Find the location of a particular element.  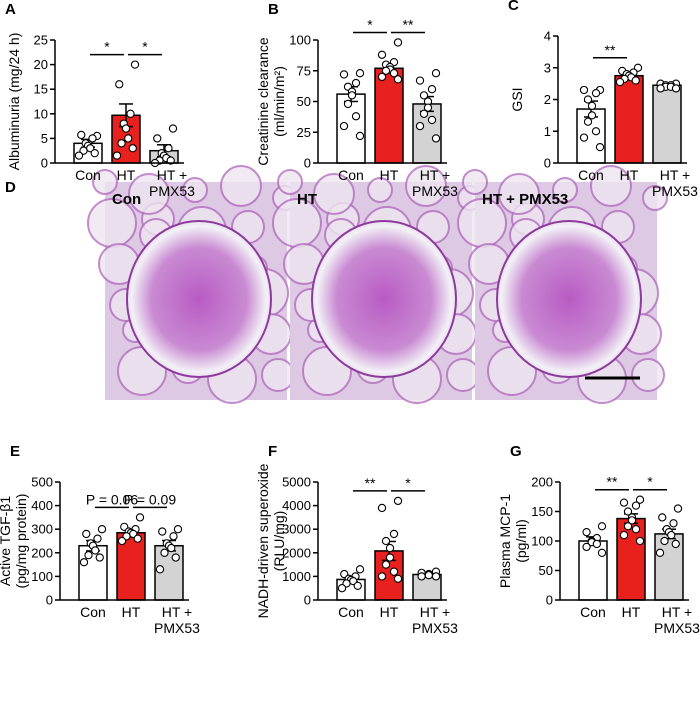

y-tick-label: 25 is located at coordinates (304, 132).